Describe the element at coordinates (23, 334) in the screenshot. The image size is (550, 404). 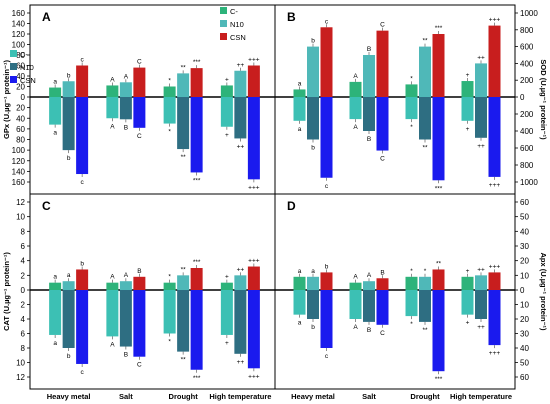
I see `tick-label: 6` at that location.